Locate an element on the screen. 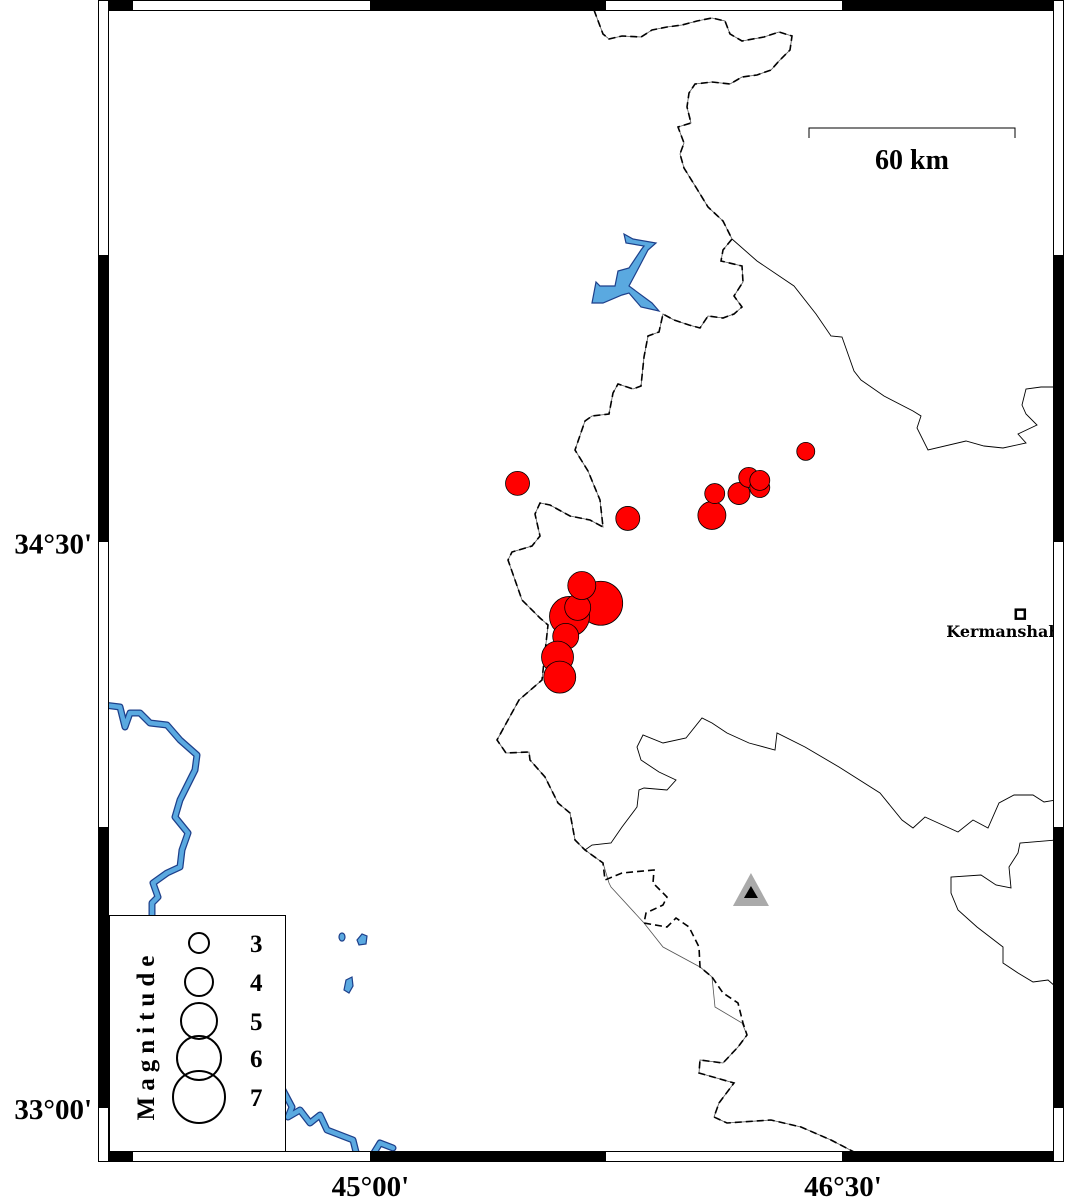 The image size is (1066, 1200). legend-title: Magnitude is located at coordinates (146, 1035).